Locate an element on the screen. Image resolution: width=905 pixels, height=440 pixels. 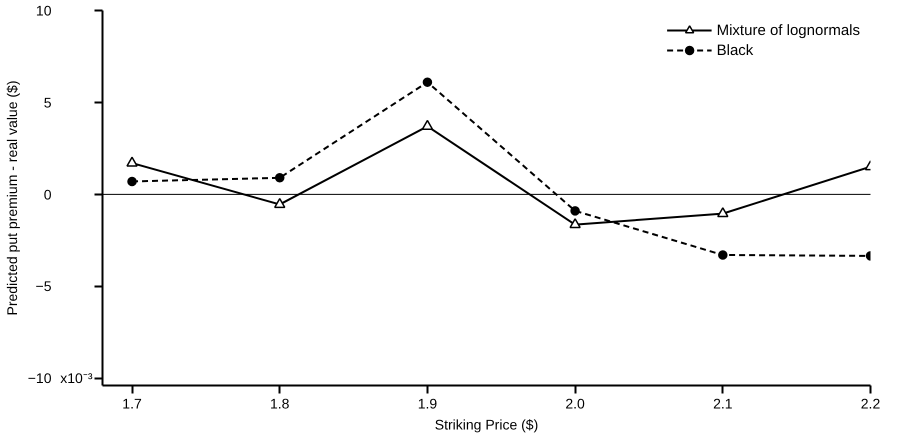
y-tick-label: −5 is located at coordinates (44, 286).